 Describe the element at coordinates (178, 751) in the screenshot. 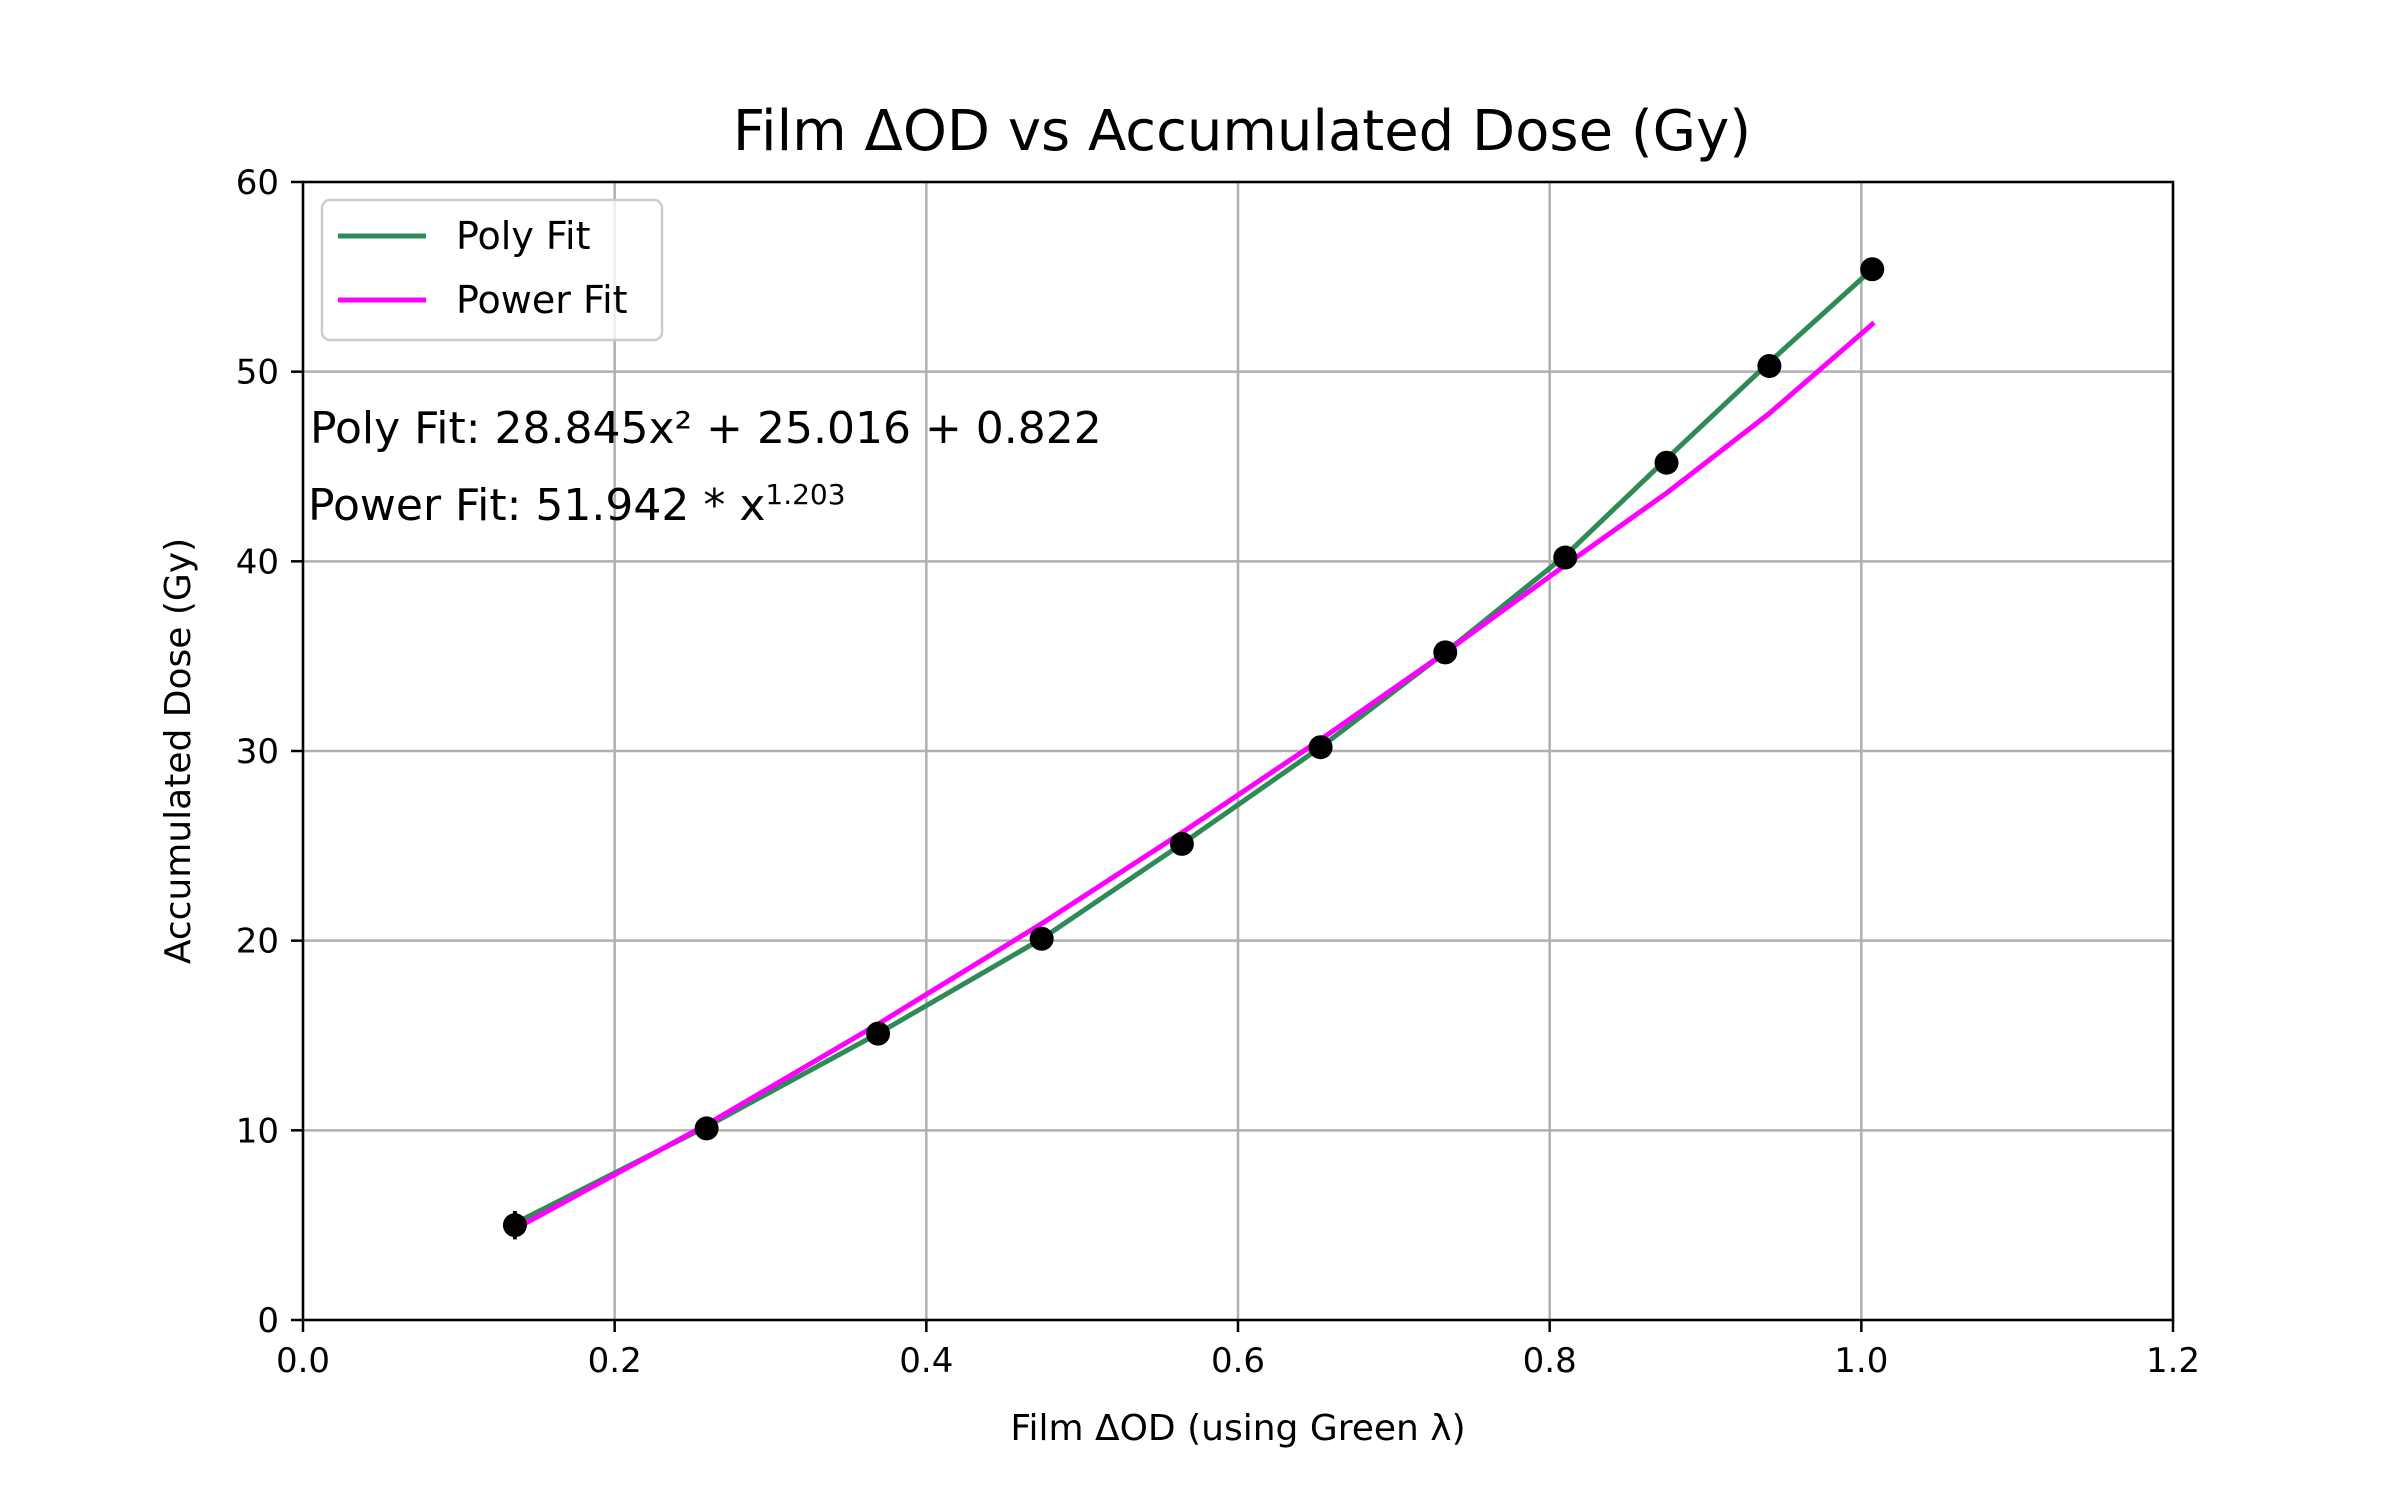

I see `y-axis-label: Accumulated Dose (Gy)` at that location.